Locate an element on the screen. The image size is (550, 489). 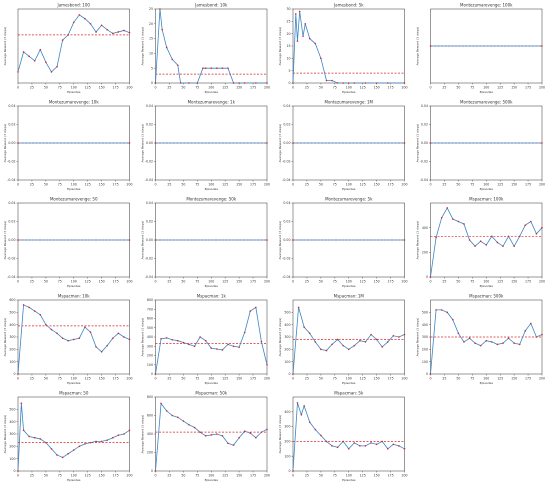
chart-title: Montezumarevenge: 50 is located at coordinates (74, 199).